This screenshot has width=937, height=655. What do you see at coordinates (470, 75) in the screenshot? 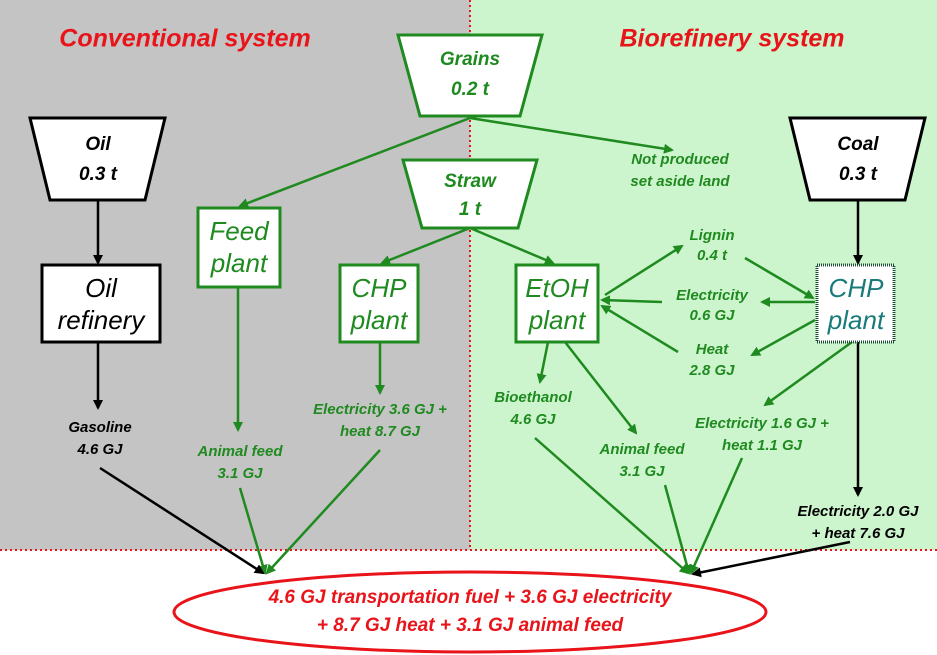
I see `grains-input` at bounding box center [470, 75].